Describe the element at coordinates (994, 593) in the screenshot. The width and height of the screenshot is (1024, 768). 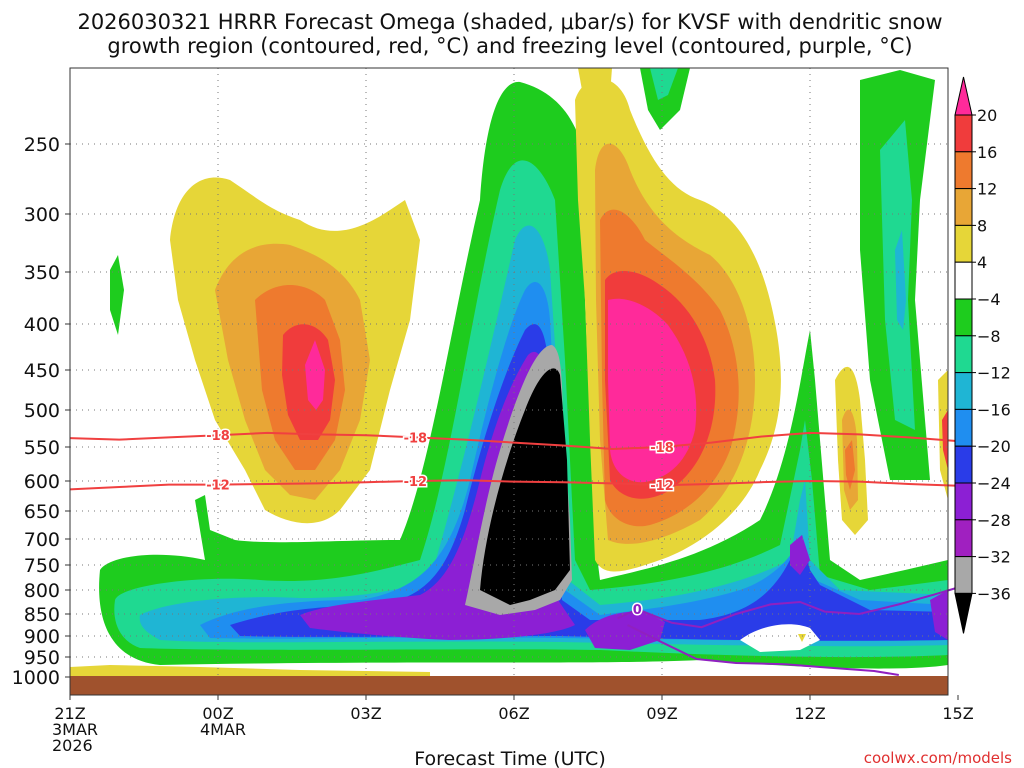
I see `colorbar-label: −36` at that location.